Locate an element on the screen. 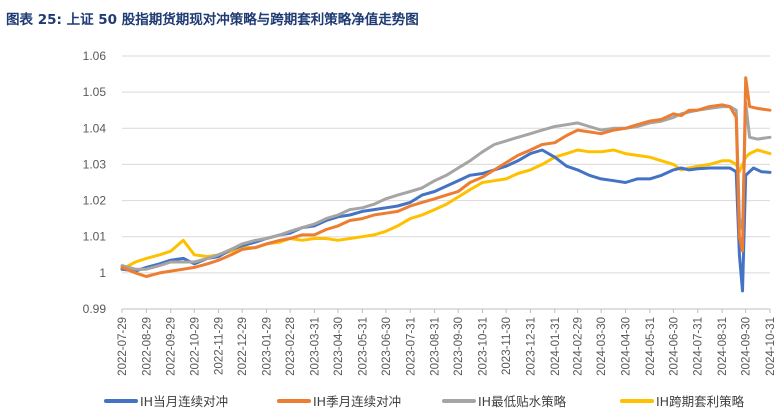 The width and height of the screenshot is (784, 411). x-tick-label: 2022-11-29 is located at coordinates (220, 346).